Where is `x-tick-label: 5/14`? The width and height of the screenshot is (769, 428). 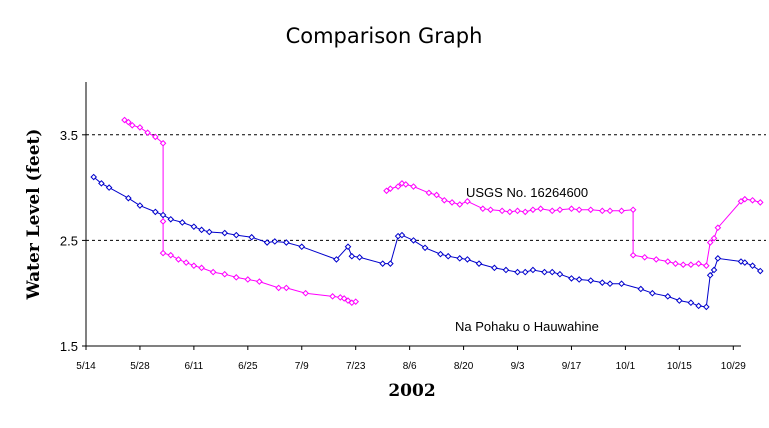 x-tick-label: 5/14 is located at coordinates (86, 366).